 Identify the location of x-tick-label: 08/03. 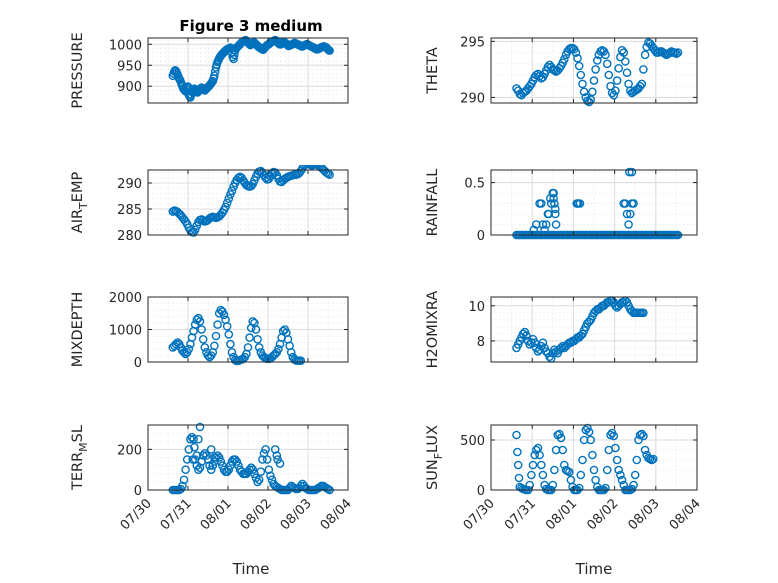
(296, 514).